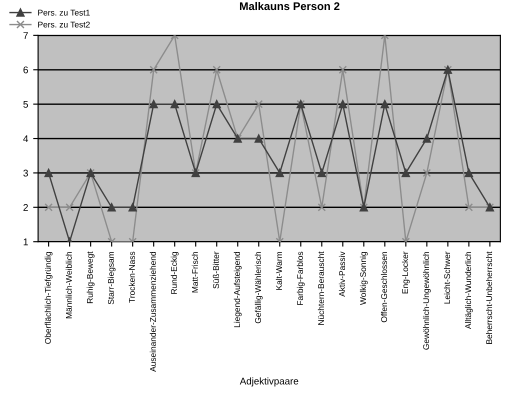  Describe the element at coordinates (384, 287) in the screenshot. I see `x-tick-label: Offen-Geschlossen` at that location.